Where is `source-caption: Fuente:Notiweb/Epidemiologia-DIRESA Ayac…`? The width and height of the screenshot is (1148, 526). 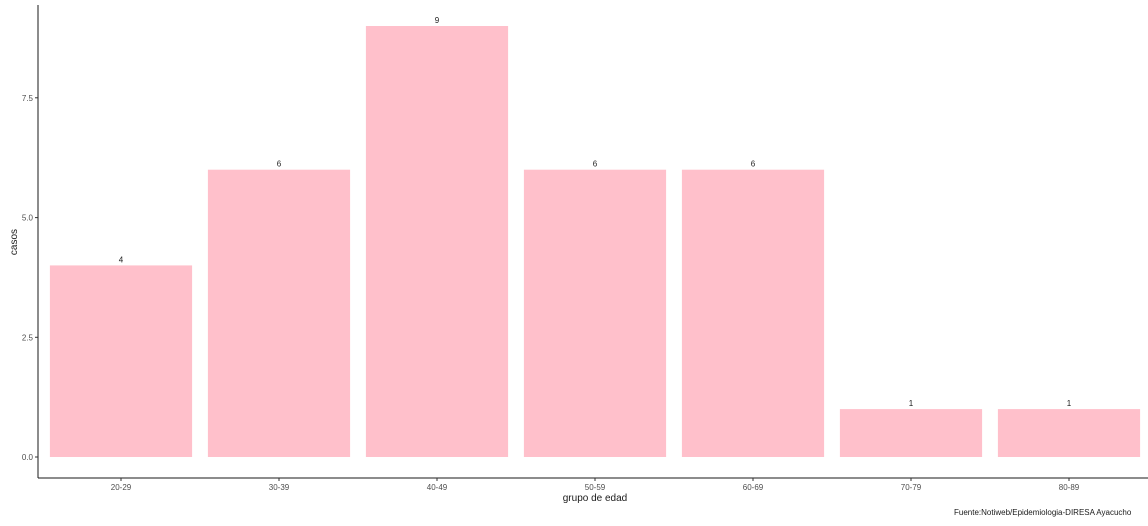
source-caption: Fuente:Notiweb/Epidemiologia-DIRESA Ayac… is located at coordinates (1043, 512).